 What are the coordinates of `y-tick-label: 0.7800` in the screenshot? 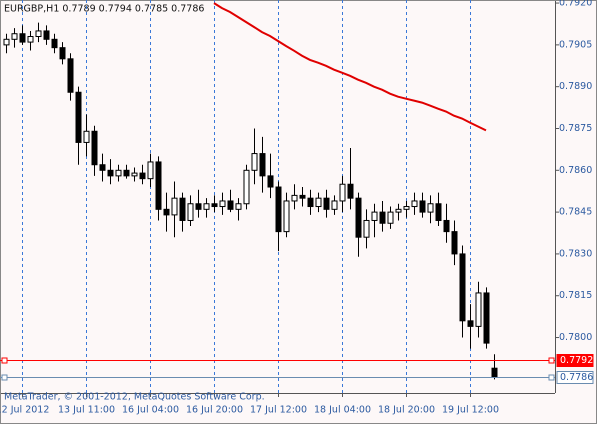 It's located at (575, 337).